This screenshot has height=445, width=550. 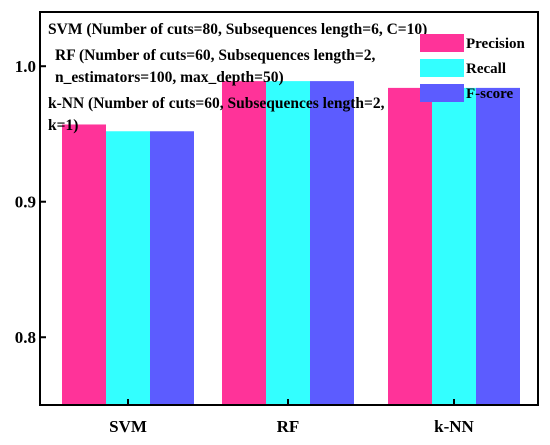 What do you see at coordinates (496, 44) in the screenshot?
I see `legend-label-precision: Precision` at bounding box center [496, 44].